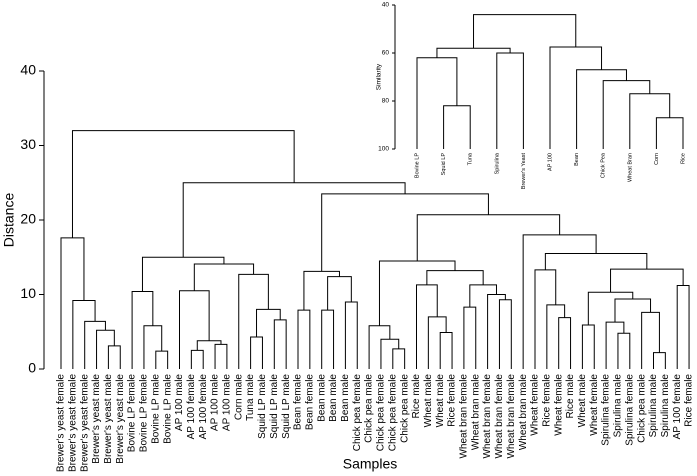 The height and width of the screenshot is (476, 697). What do you see at coordinates (28, 70) in the screenshot?
I see `y-tick-label: 40` at bounding box center [28, 70].